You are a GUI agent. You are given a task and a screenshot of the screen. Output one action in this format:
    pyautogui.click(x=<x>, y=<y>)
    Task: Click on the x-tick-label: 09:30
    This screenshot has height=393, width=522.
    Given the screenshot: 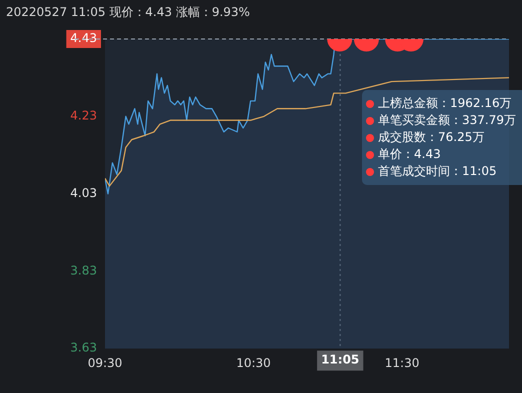 What is the action you would take?
    pyautogui.click(x=105, y=363)
    